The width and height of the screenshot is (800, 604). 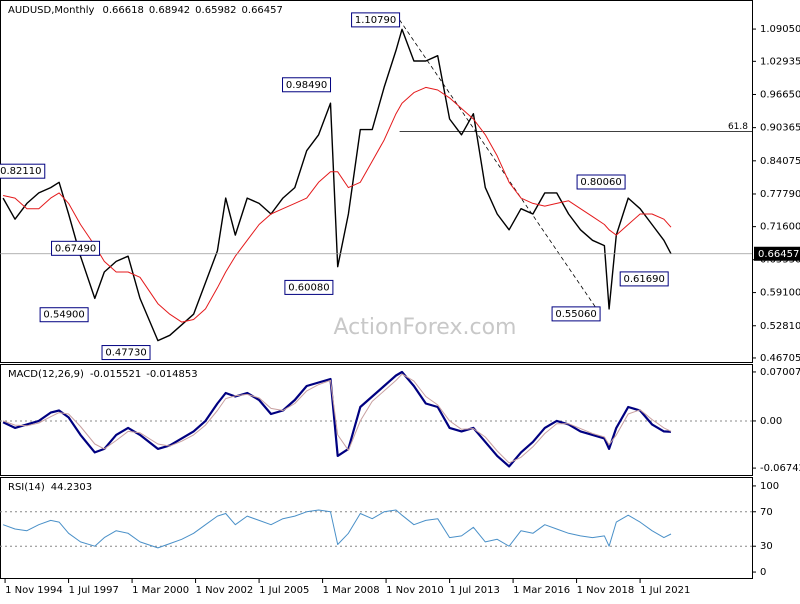 I want to click on annotation-label: 0.60080, so click(x=308, y=287).